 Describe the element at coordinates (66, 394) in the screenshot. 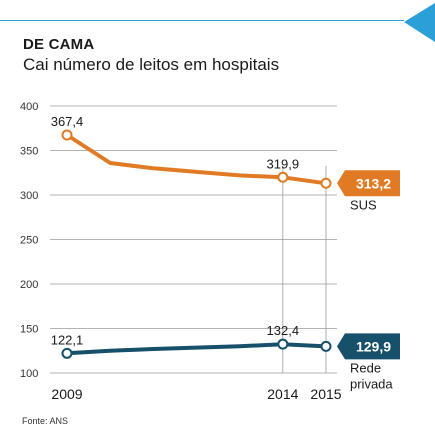

I see `x-tick-label: 2009` at that location.